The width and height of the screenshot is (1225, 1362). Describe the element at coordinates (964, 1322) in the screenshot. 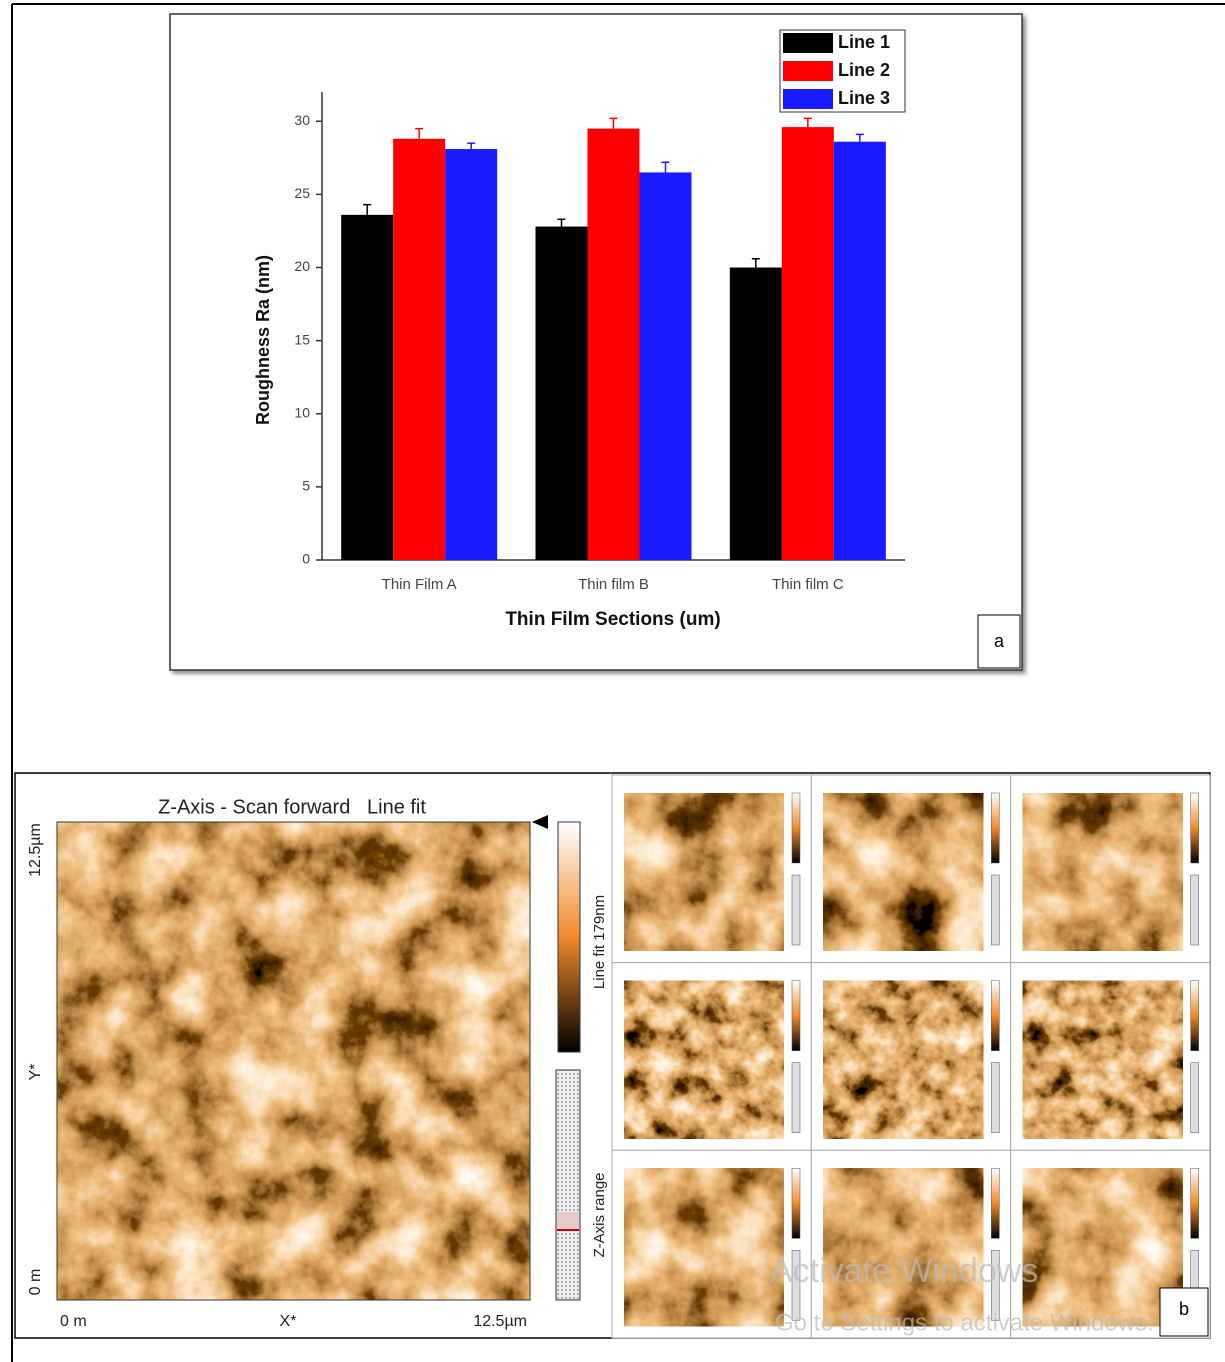

I see `watermark: Go to Settings to activate Windows.` at that location.